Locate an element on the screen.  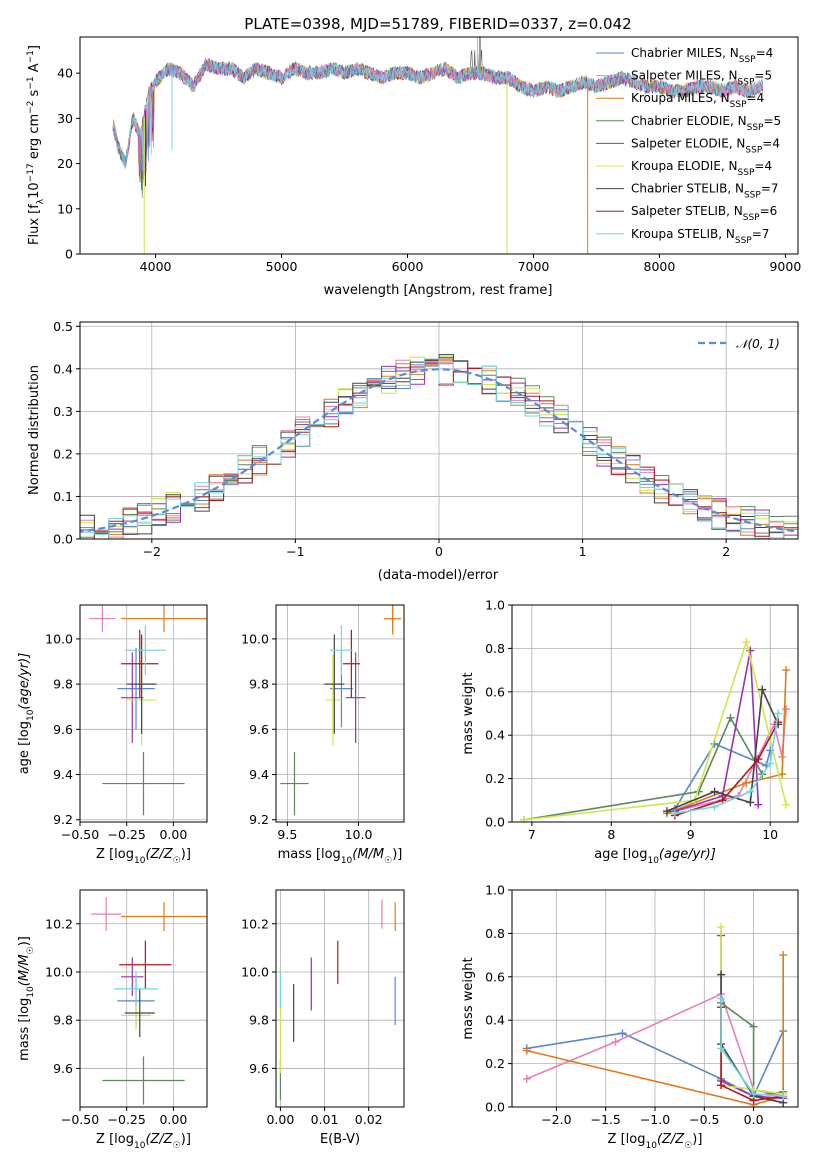
x-tick-label: 10 is located at coordinates (770, 834).